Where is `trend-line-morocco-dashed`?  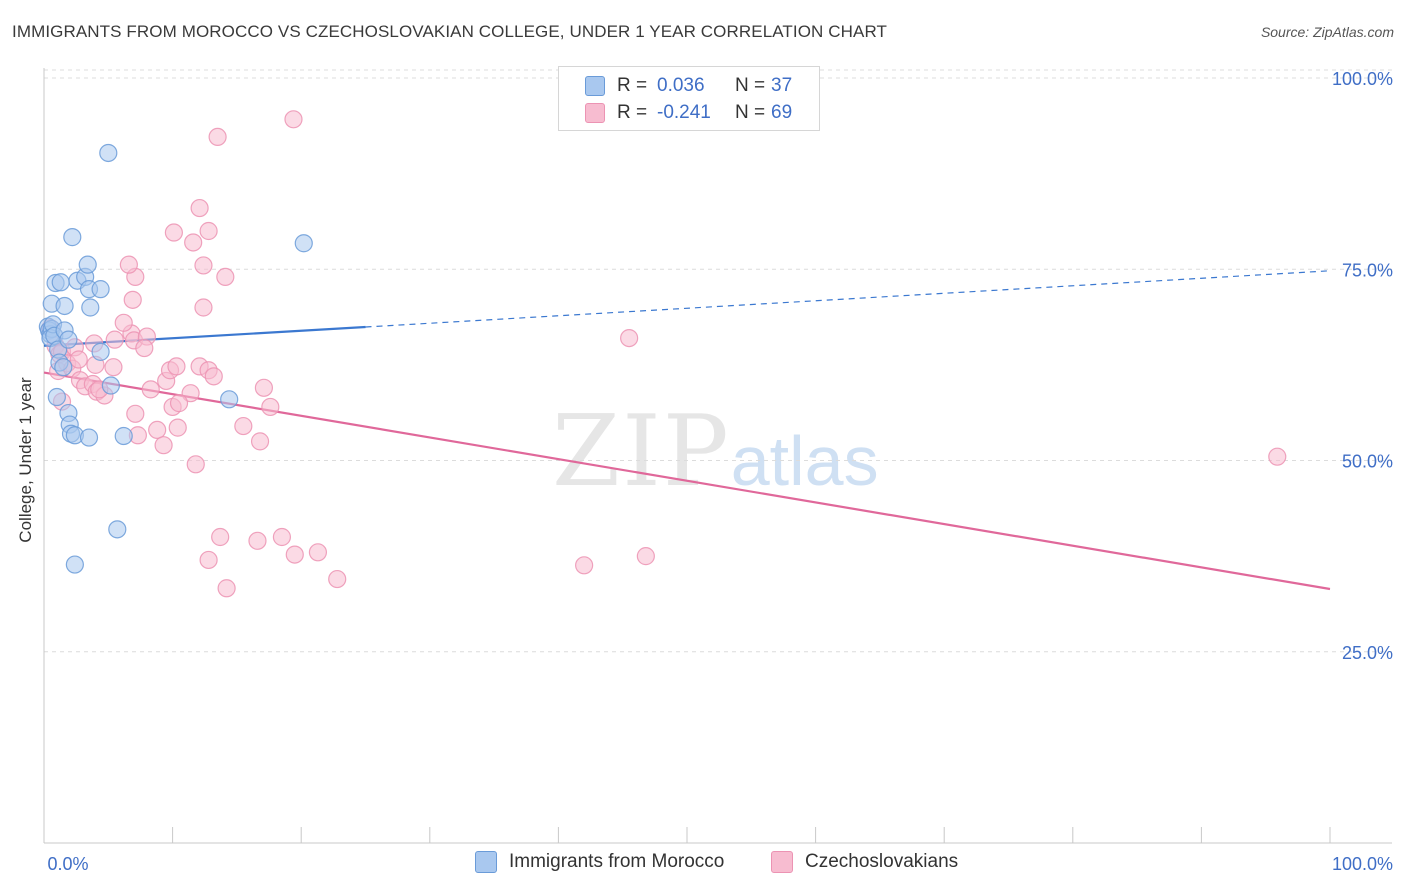 trend-line-morocco-dashed is located at coordinates (848, 299).